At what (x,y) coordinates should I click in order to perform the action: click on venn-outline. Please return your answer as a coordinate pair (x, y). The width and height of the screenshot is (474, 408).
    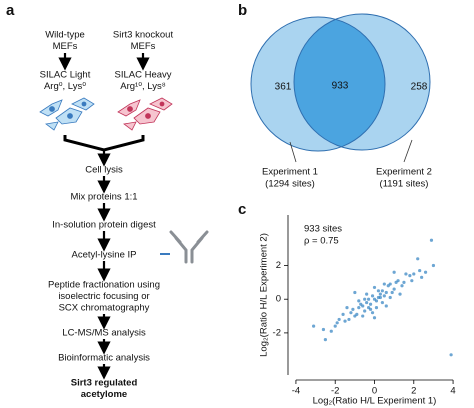
    Looking at the image, I should click on (318, 84).